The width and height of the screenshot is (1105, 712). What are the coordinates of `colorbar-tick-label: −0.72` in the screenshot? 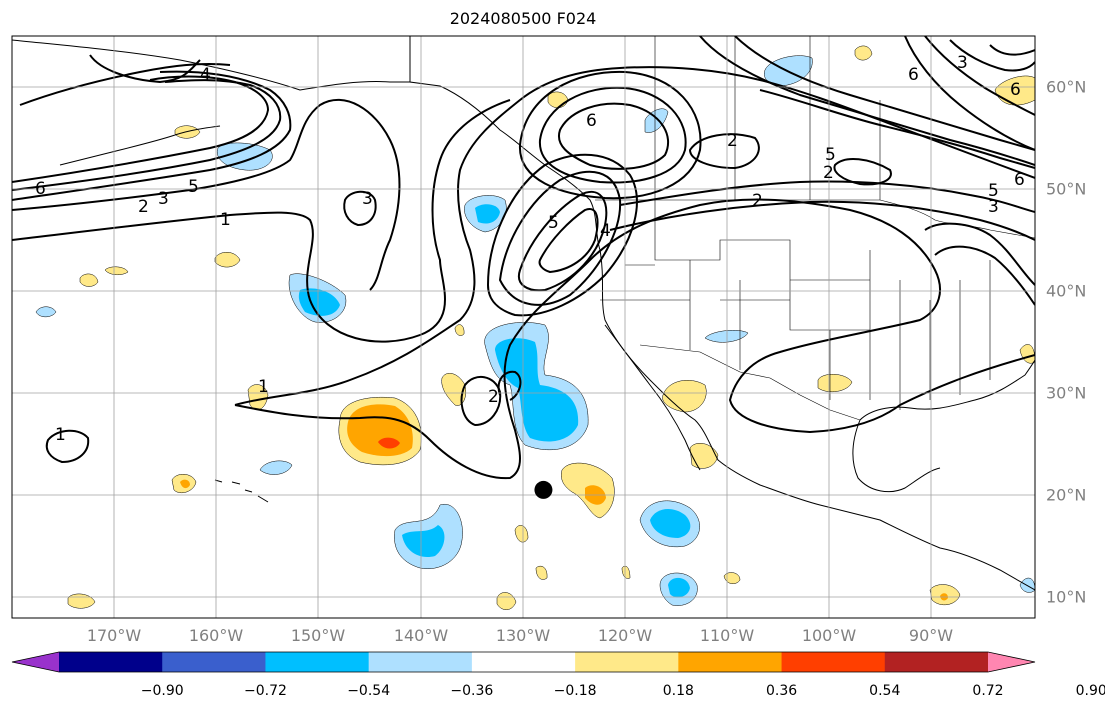 It's located at (265, 691).